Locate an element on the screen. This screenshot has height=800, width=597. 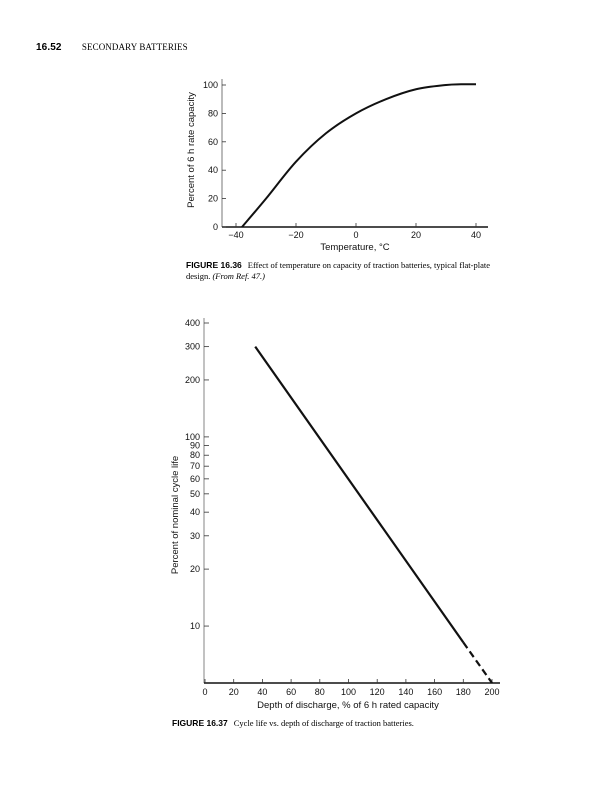
y-tick-label: 90 is located at coordinates (195, 446).